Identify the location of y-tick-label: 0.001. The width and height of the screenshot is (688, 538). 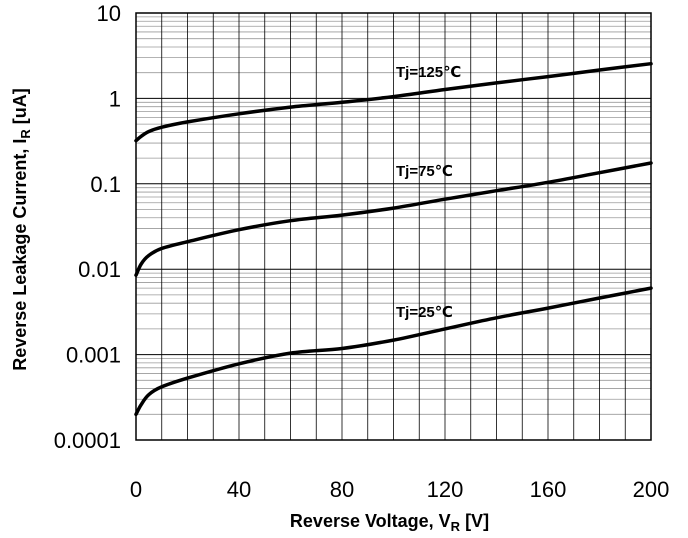
(93, 355).